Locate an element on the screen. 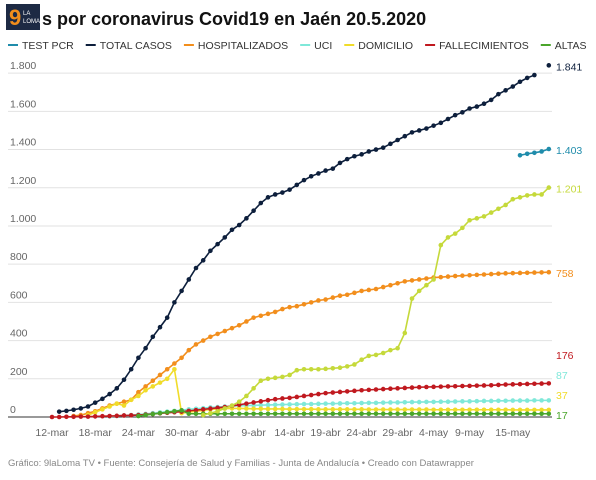 The height and width of the screenshot is (480, 596). end-label: 87 is located at coordinates (562, 376).